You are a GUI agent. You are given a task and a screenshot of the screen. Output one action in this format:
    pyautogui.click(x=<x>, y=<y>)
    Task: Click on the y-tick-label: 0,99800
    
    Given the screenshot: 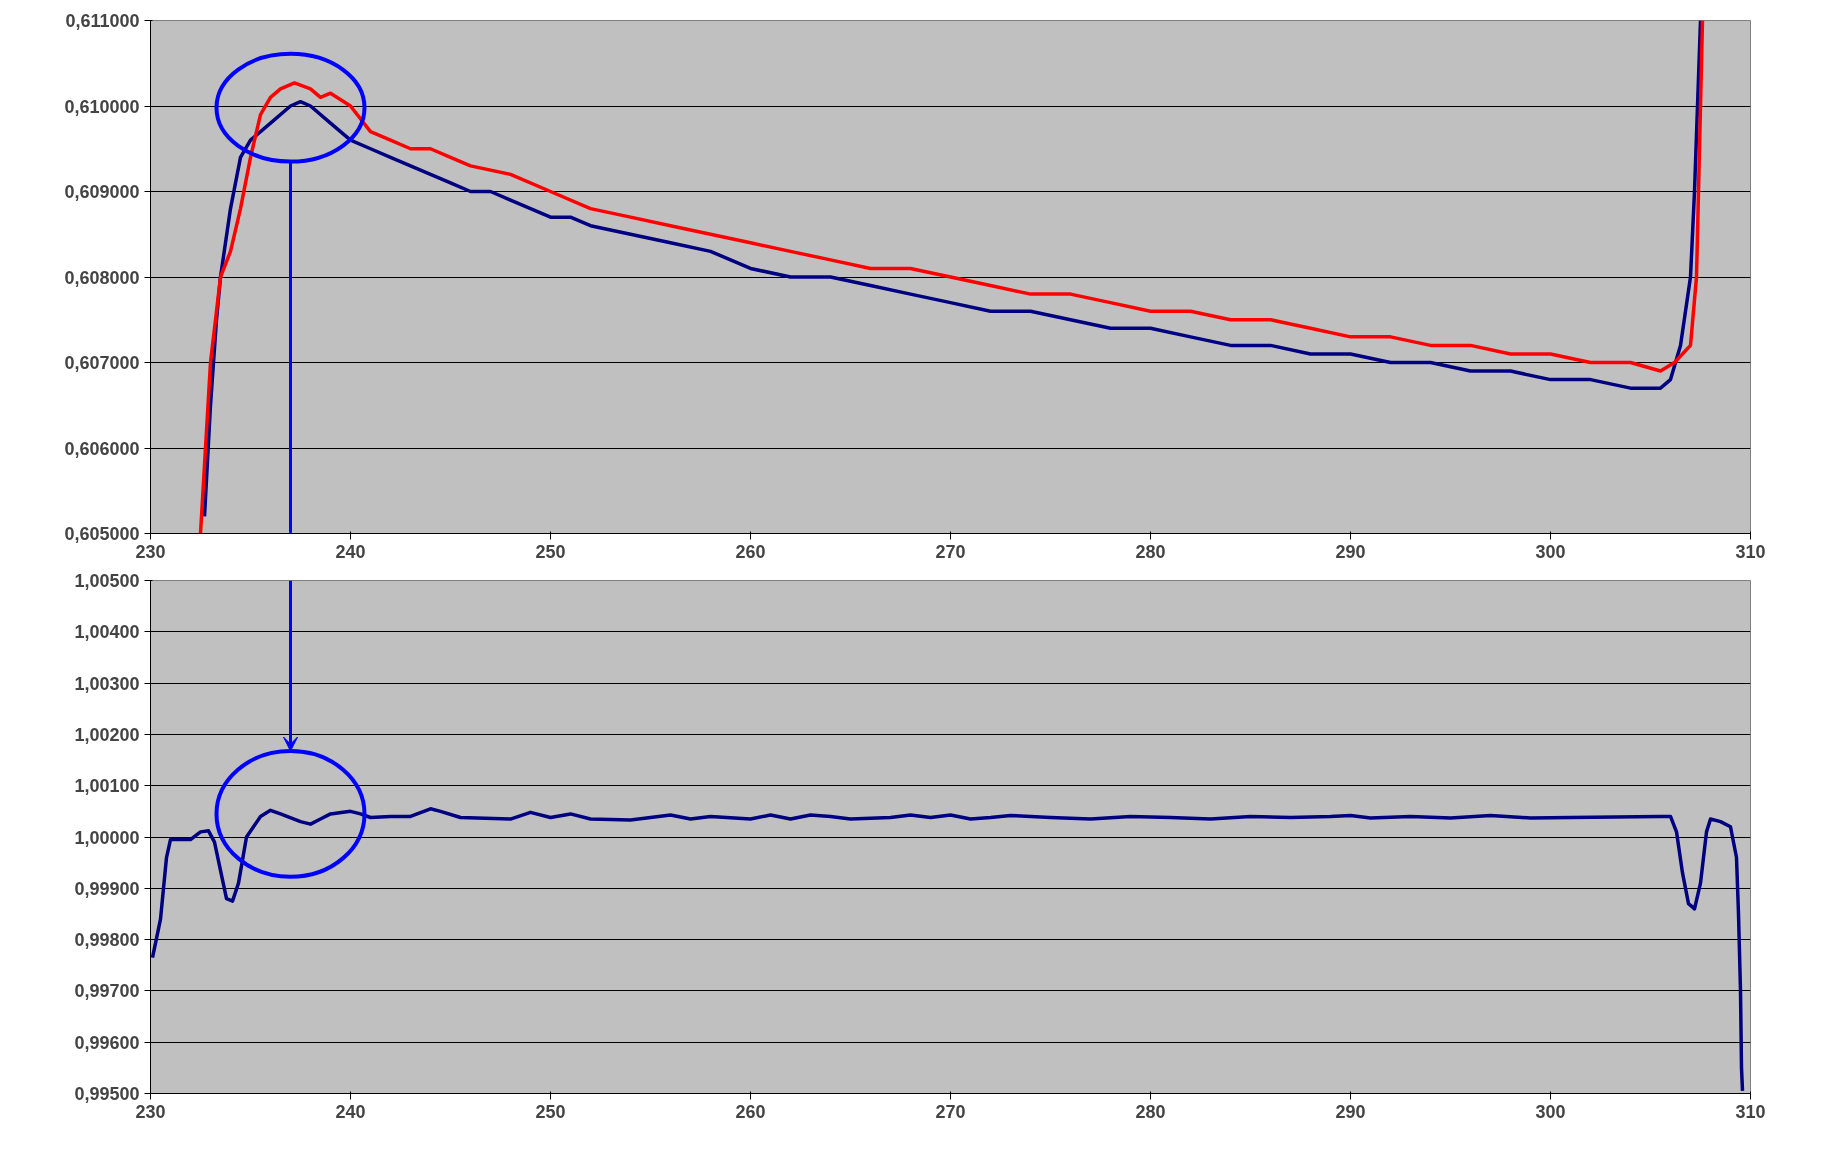 What is the action you would take?
    pyautogui.click(x=107, y=940)
    